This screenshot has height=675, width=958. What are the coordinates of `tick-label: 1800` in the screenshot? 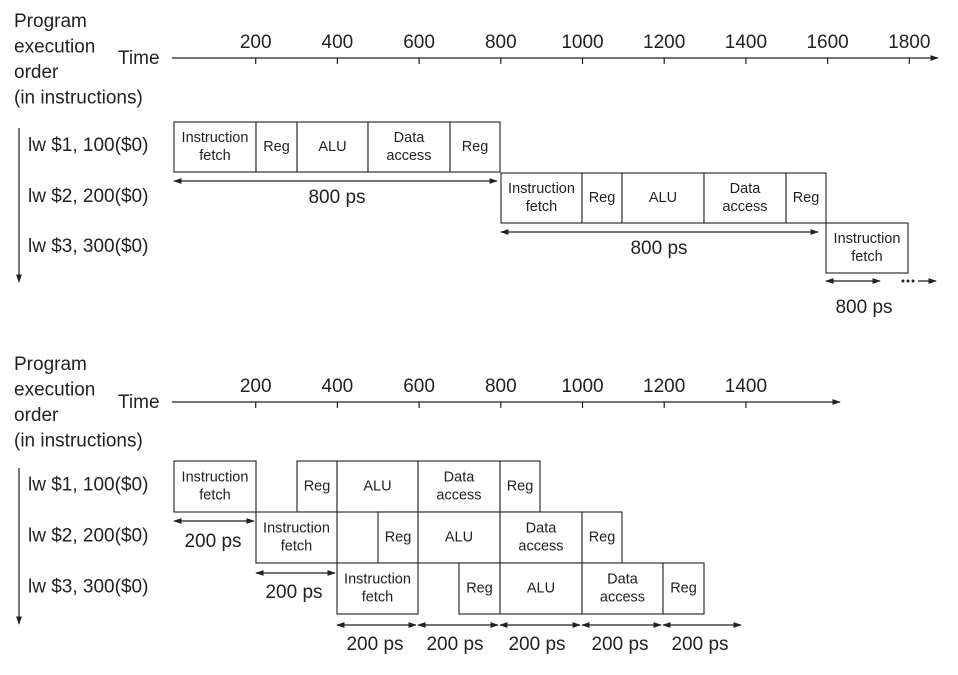 It's located at (909, 42).